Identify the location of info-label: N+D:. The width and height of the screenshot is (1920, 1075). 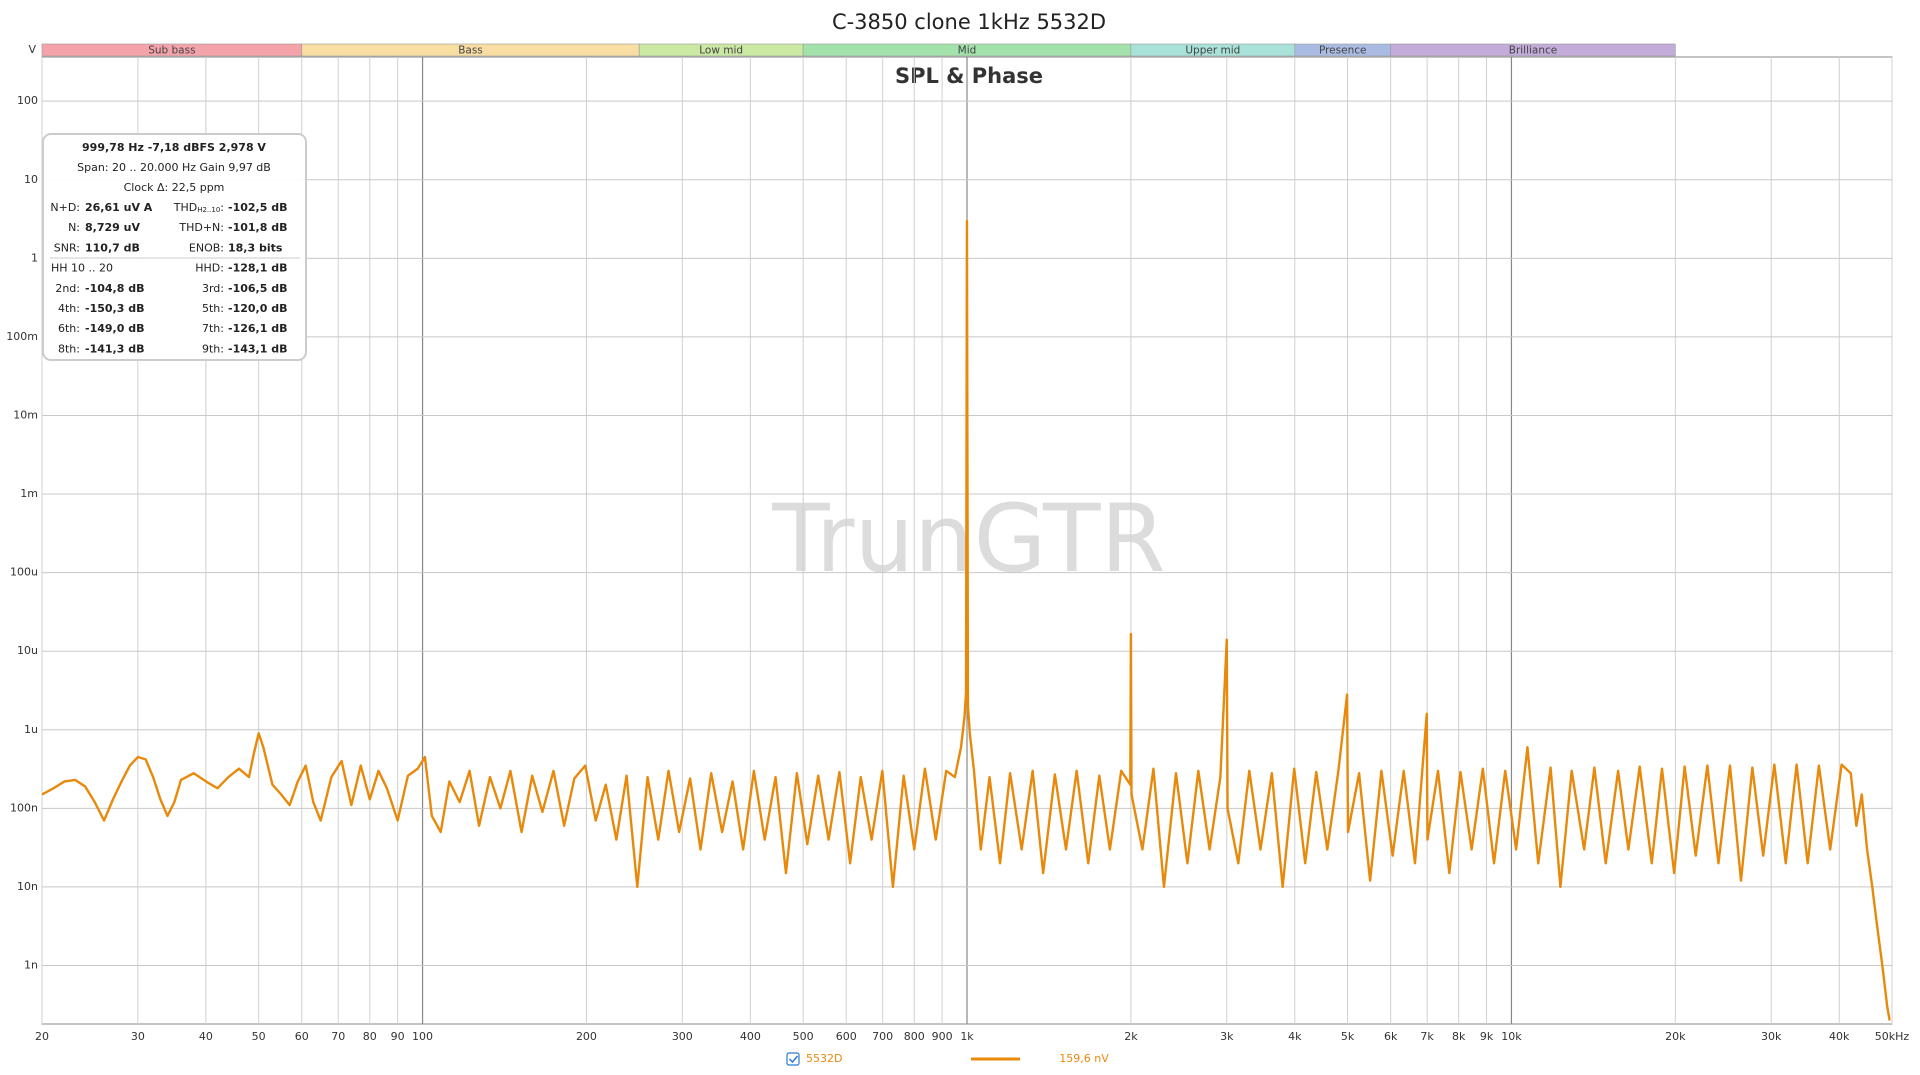
(65, 207).